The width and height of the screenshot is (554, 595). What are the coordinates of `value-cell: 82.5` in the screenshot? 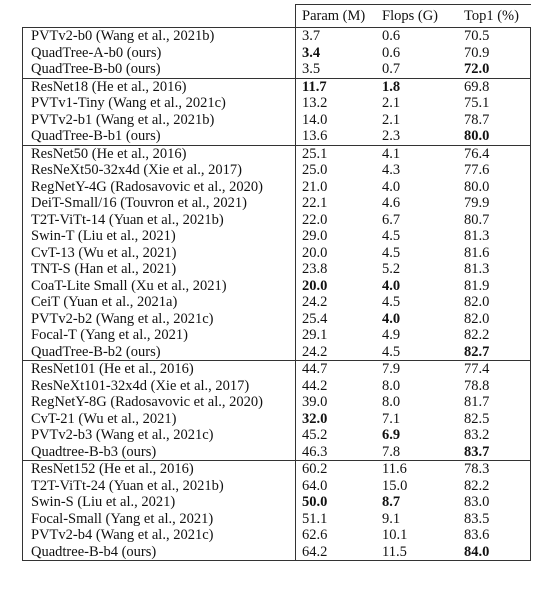 It's located at (494, 418).